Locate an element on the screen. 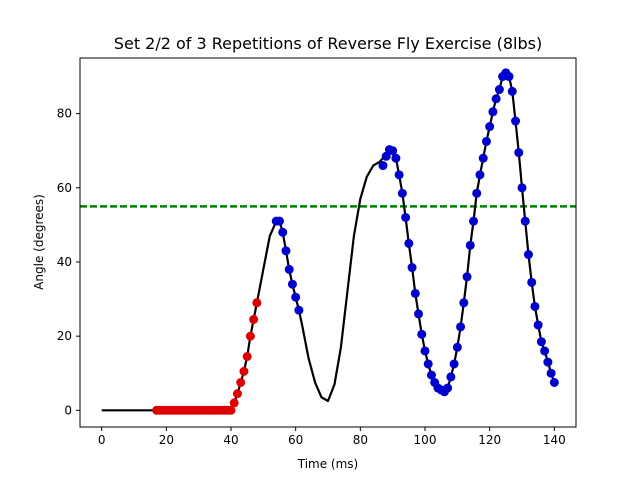 This screenshot has width=640, height=484. x-tick-label: 40 is located at coordinates (230, 440).